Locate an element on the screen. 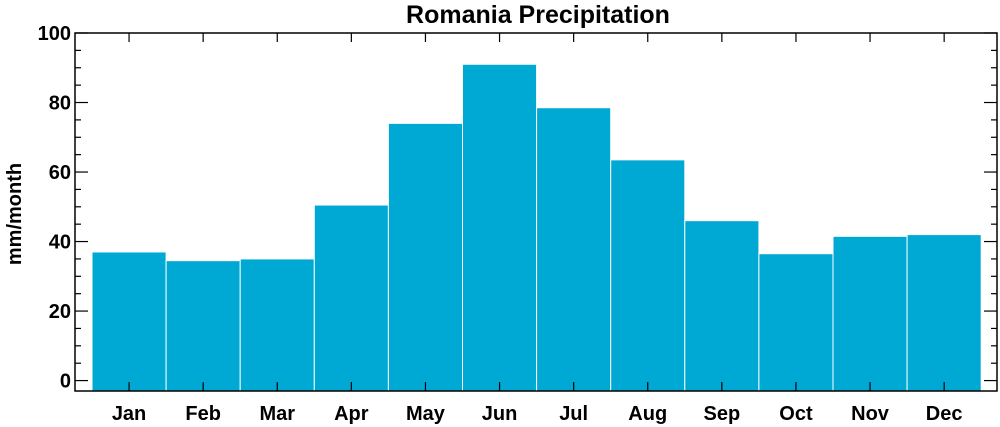  x-tick-label-feb: Feb is located at coordinates (203, 414).